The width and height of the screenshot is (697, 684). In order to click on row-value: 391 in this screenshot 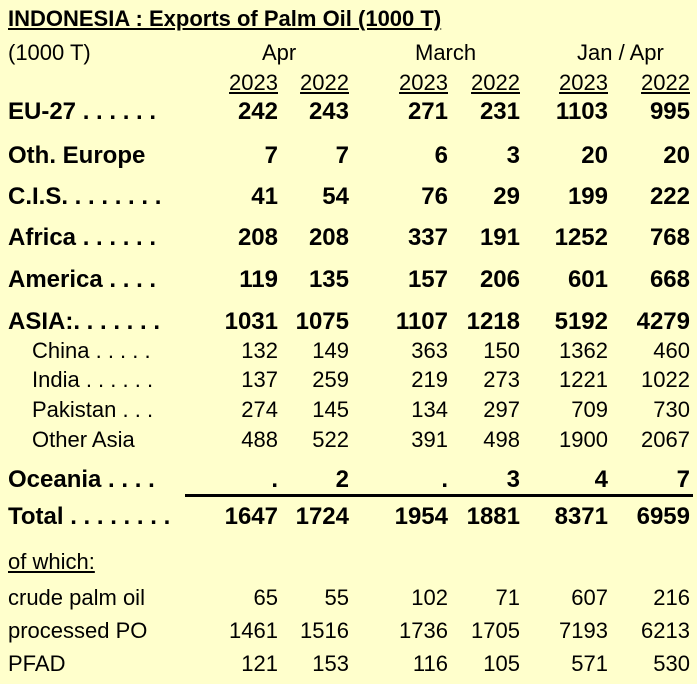, I will do `click(429, 439)`.